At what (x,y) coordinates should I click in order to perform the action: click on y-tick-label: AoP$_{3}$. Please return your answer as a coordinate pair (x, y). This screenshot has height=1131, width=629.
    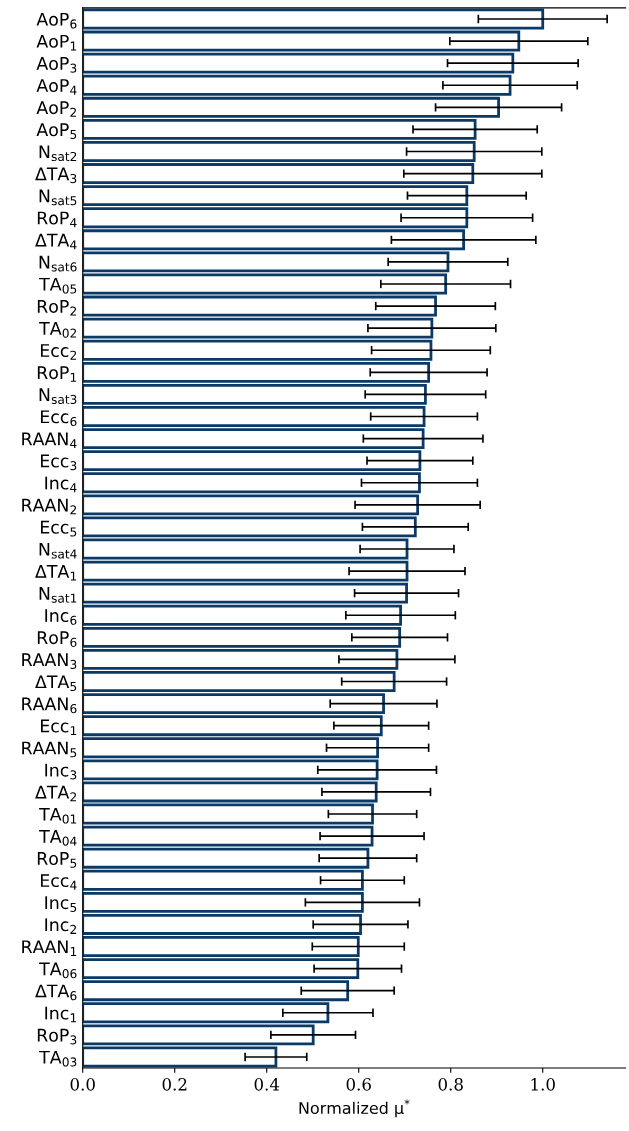
    Looking at the image, I should click on (56, 65).